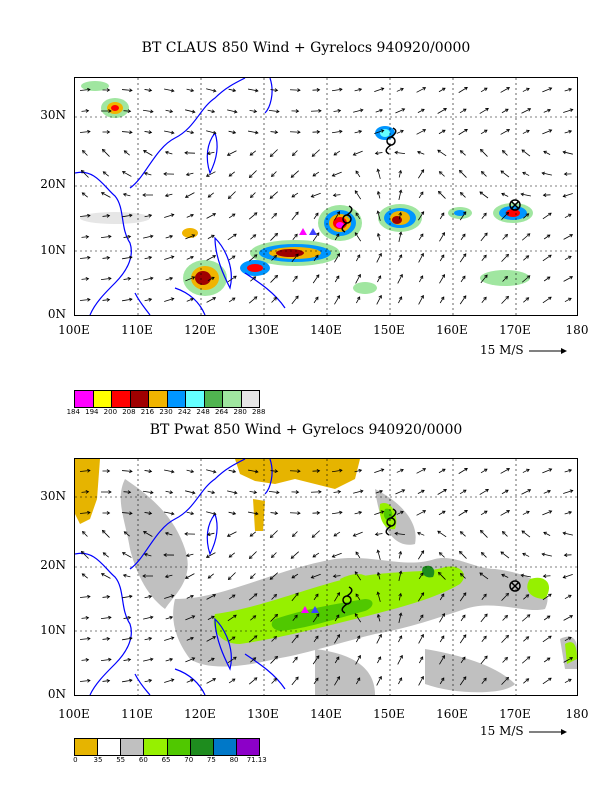 The height and width of the screenshot is (792, 612). I want to click on coastlines, so click(180, 577).